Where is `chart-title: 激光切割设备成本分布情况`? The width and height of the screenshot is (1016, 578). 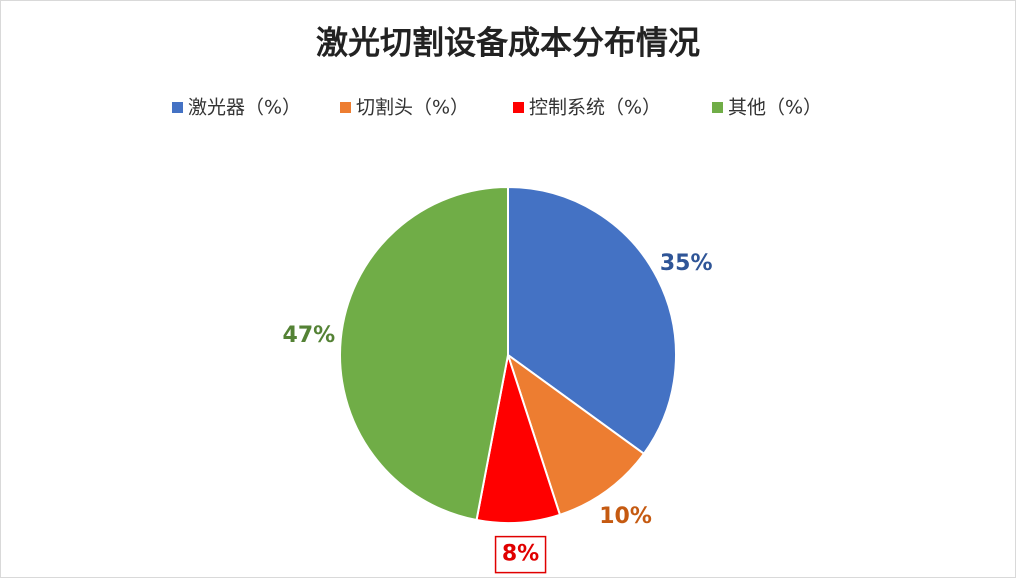 chart-title: 激光切割设备成本分布情况 is located at coordinates (508, 43).